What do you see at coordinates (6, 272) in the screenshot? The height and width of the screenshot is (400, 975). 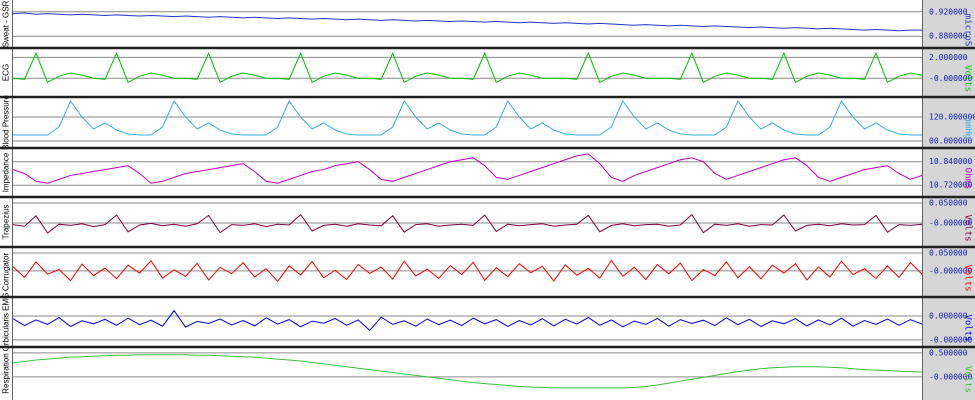 I see `channel-label: Corrugator` at bounding box center [6, 272].